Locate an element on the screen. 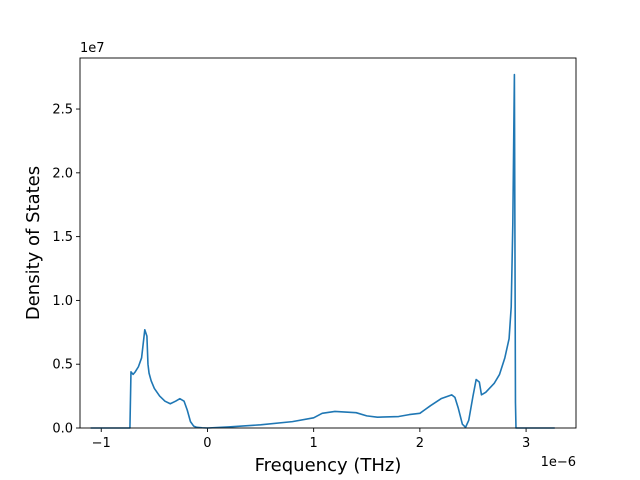 This screenshot has height=480, width=640. y-ticks: 0.0 0.5 1.0 1.5 2.0 2.5 is located at coordinates (66, 270).